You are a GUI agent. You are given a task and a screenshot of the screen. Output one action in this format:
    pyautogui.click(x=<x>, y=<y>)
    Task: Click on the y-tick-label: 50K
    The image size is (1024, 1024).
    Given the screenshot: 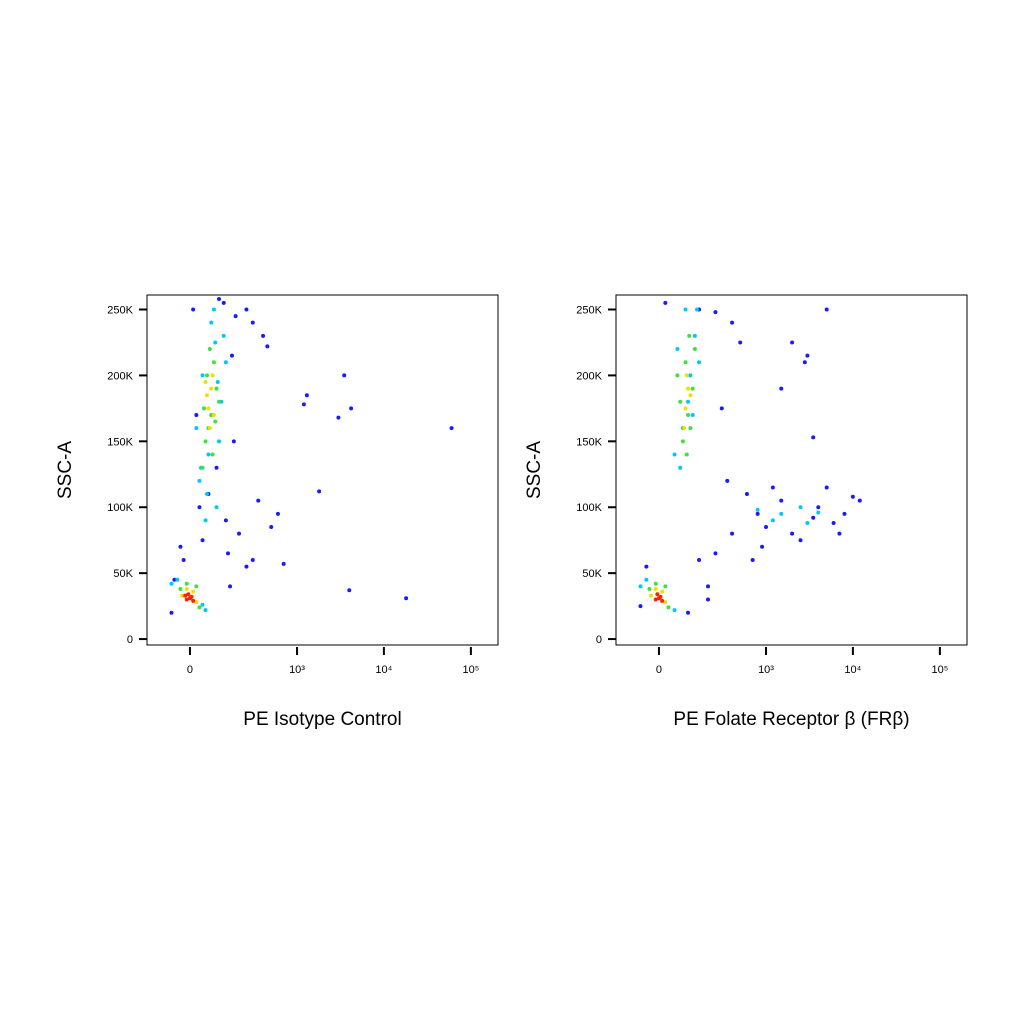 What is the action you would take?
    pyautogui.click(x=123, y=574)
    